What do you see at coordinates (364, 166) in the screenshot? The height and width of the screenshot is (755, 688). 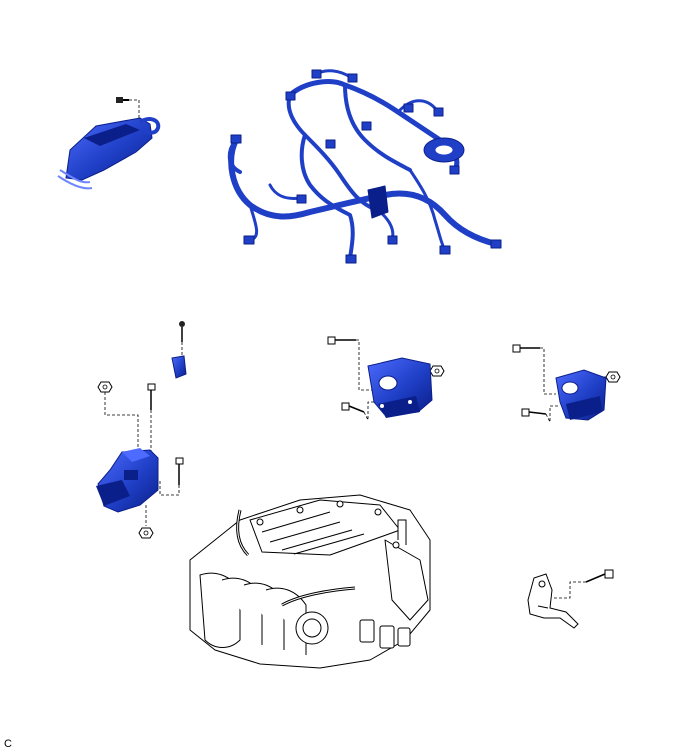 I see `engine-wire-harness` at bounding box center [364, 166].